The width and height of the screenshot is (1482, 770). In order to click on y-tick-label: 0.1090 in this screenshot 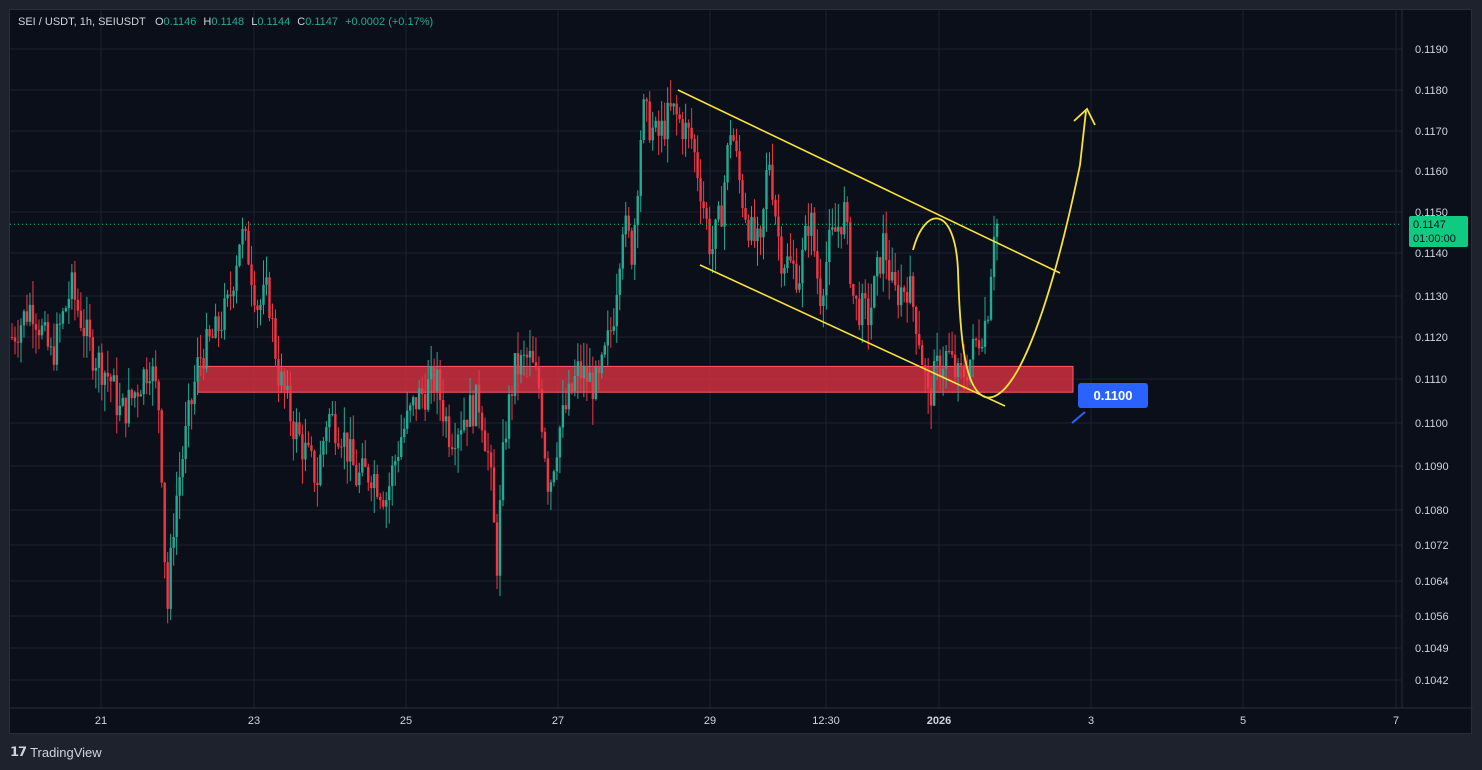, I will do `click(1432, 467)`.